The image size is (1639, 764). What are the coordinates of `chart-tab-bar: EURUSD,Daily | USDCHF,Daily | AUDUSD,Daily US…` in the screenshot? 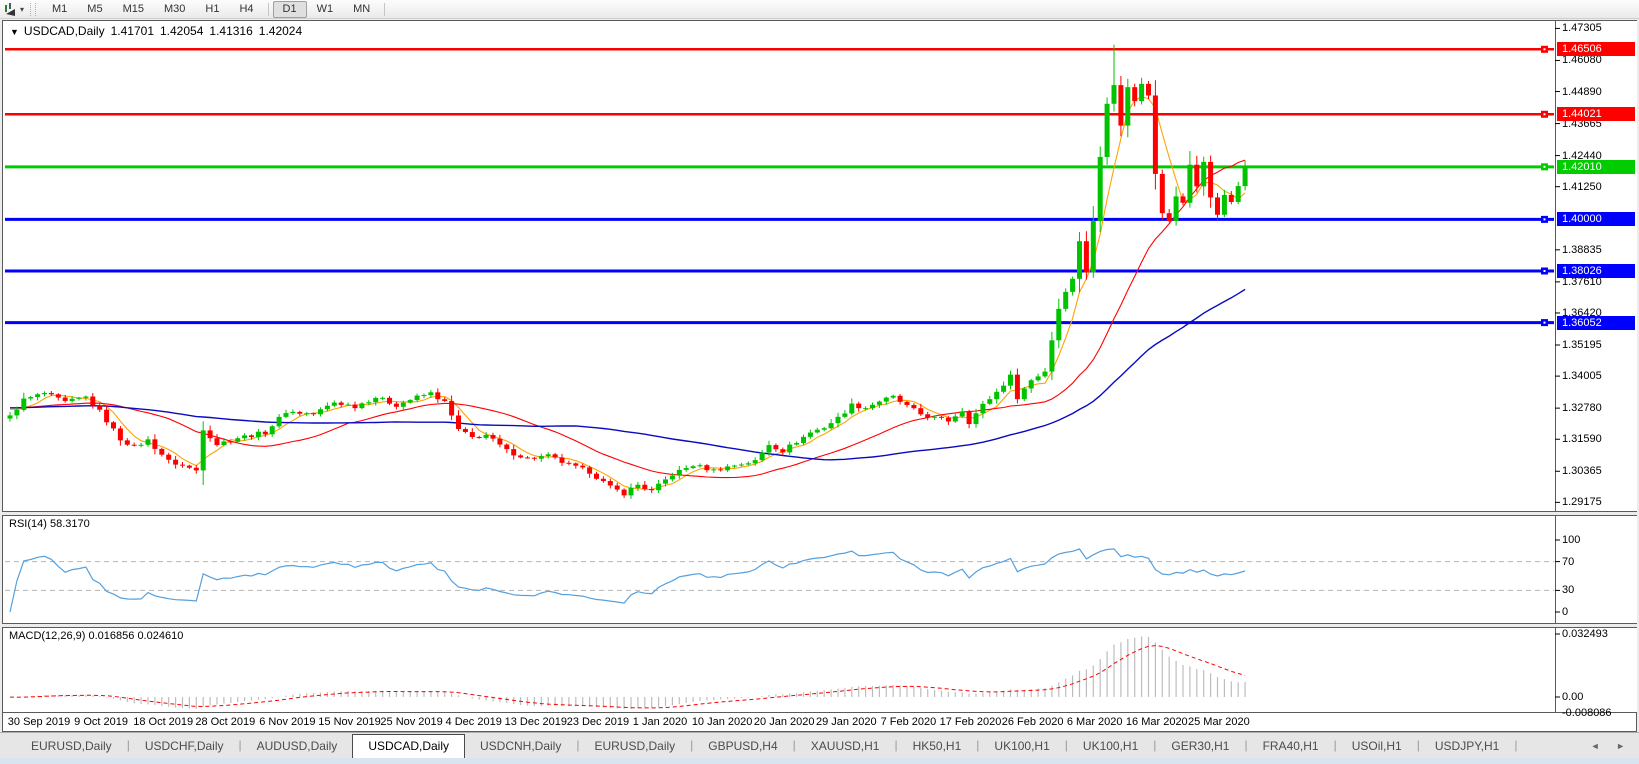 It's located at (819, 745).